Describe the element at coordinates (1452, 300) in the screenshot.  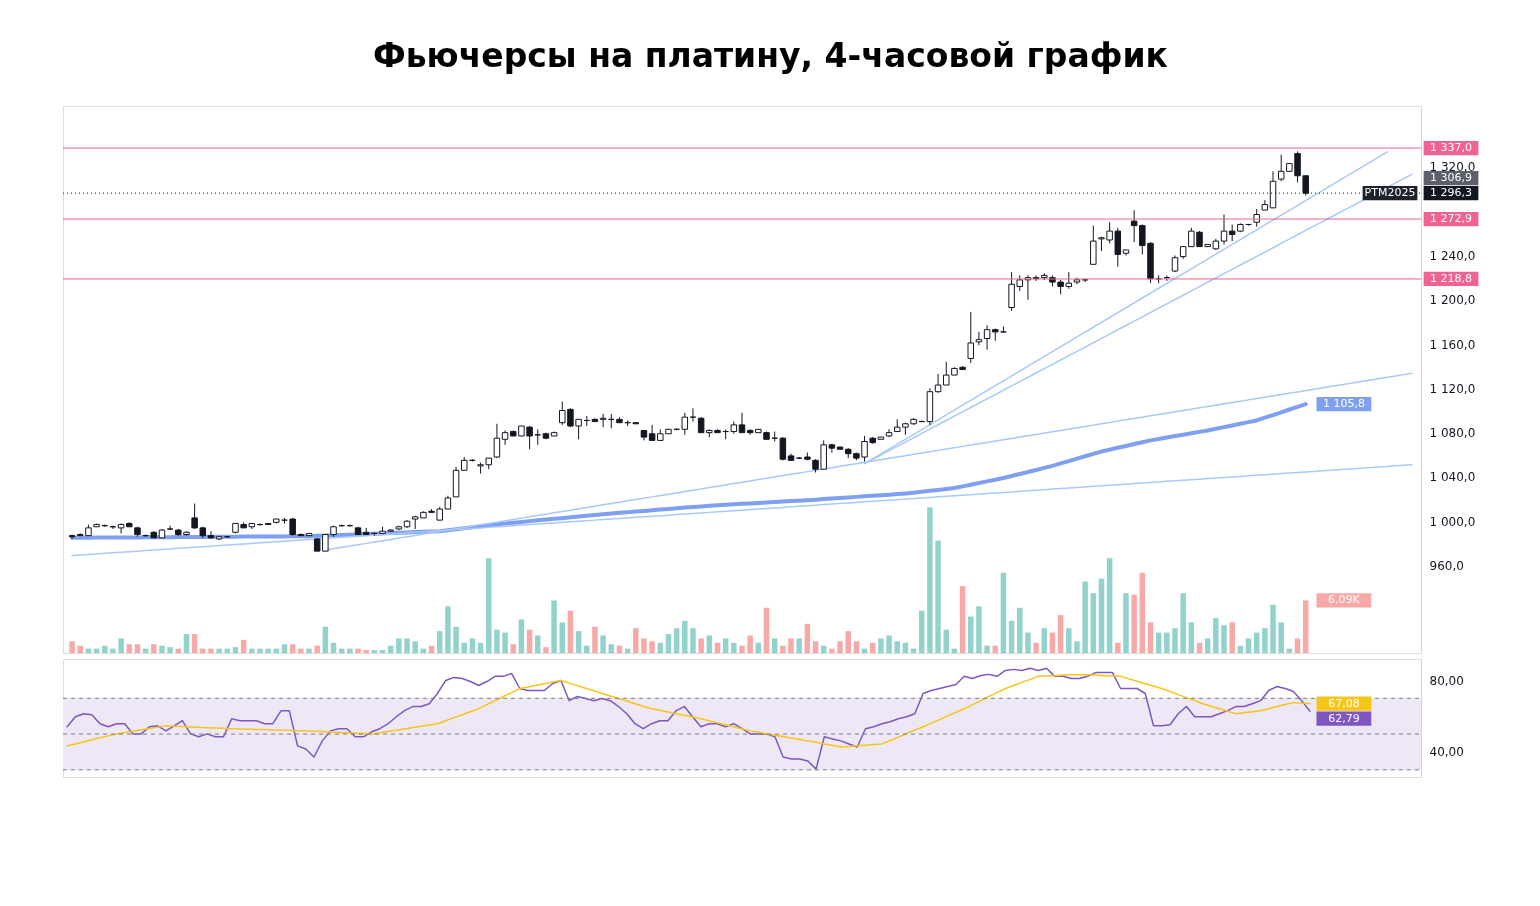
I see `y-tick-label: 1 200,0` at that location.